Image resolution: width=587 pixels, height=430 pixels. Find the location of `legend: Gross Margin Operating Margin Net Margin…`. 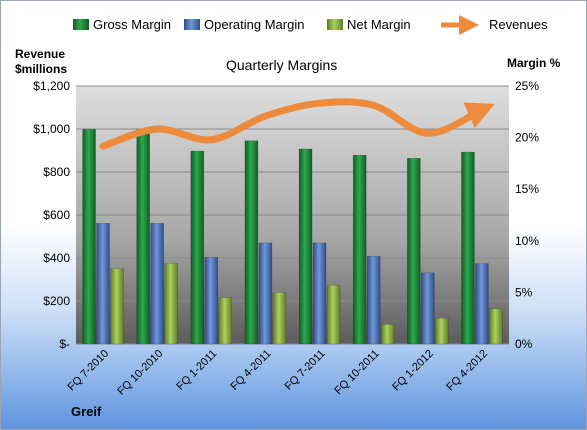

legend: Gross Margin Operating Margin Net Margin… is located at coordinates (310, 25).